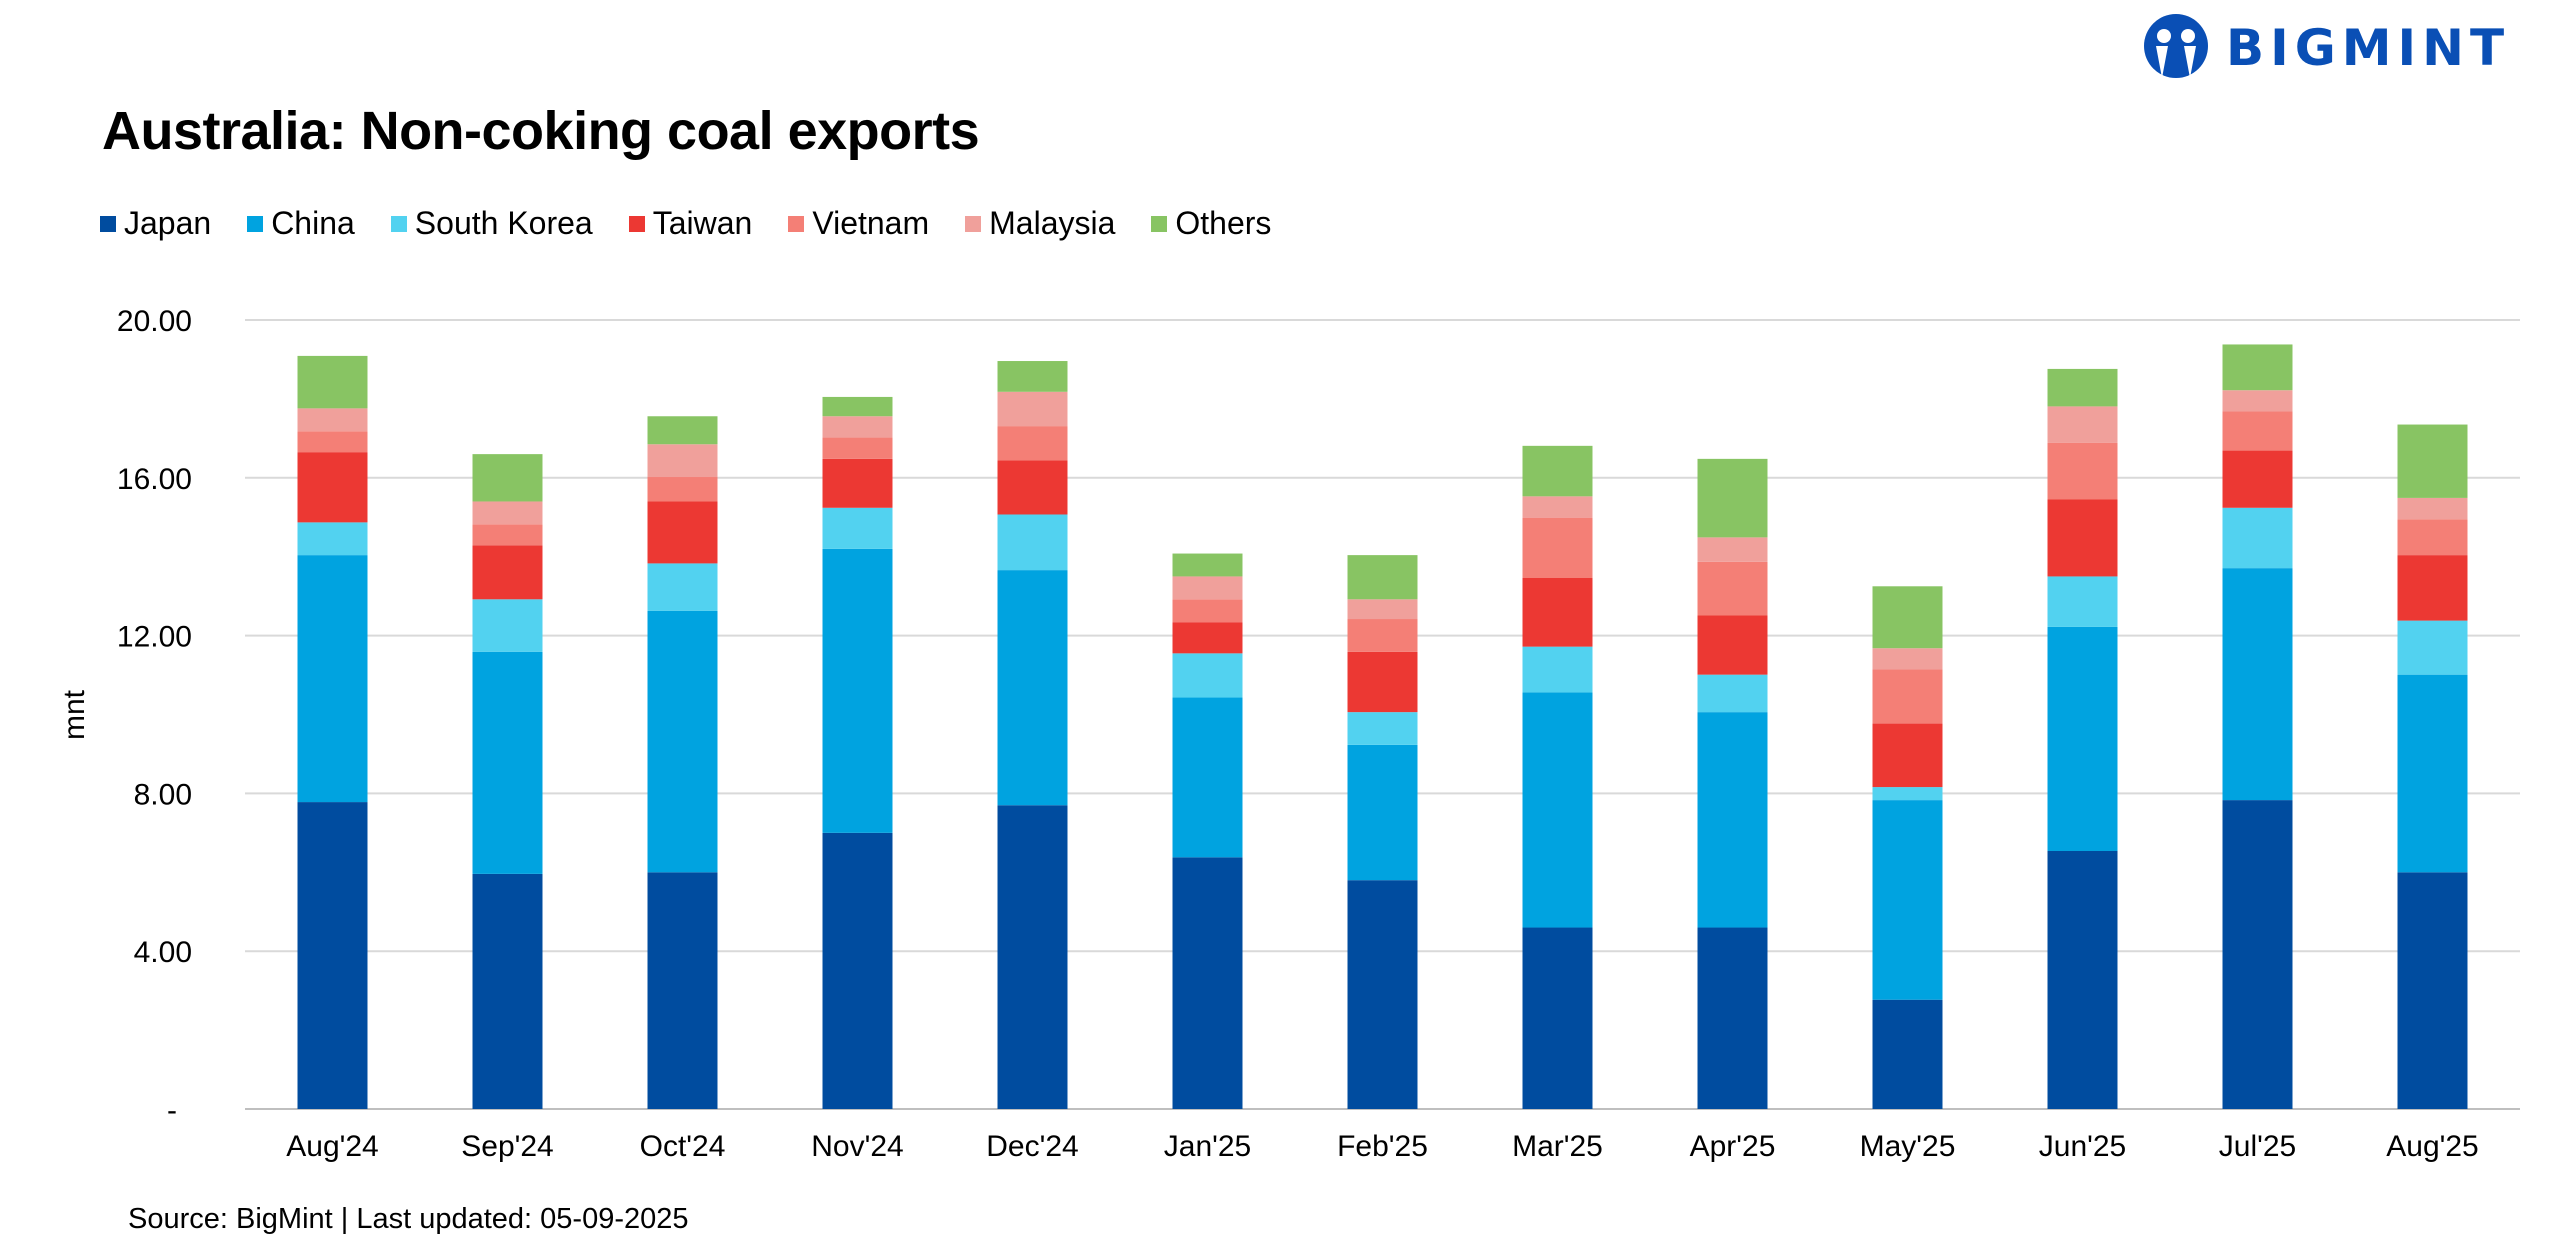 The height and width of the screenshot is (1252, 2560). Describe the element at coordinates (154, 321) in the screenshot. I see `y-tick-label: 20.00` at that location.